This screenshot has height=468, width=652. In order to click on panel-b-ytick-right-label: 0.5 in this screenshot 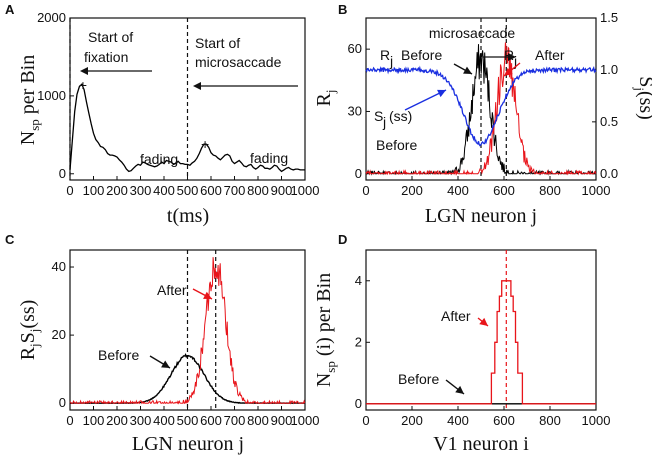, I will do `click(609, 121)`.